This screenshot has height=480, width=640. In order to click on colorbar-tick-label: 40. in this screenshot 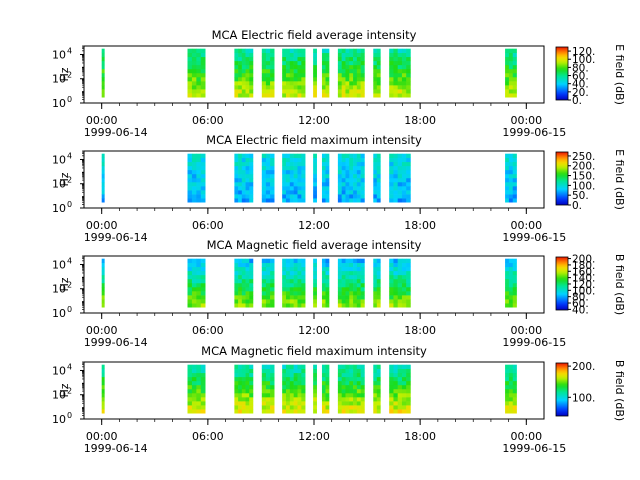, I will do `click(580, 310)`.